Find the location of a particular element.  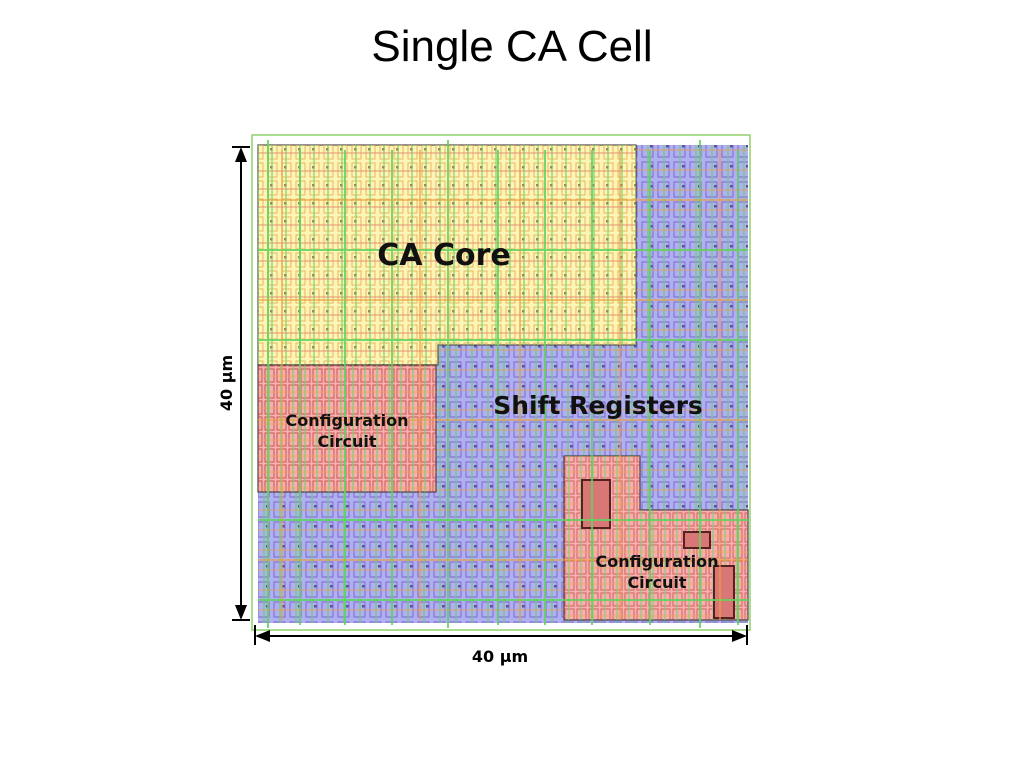

height-label: 40 µm is located at coordinates (226, 383).